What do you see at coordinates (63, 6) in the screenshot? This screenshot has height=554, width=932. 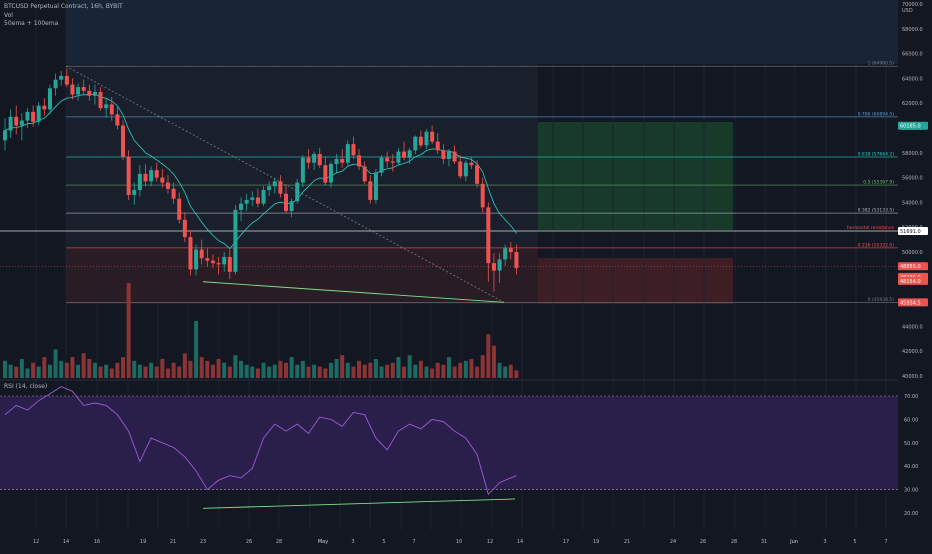 I see `symbol-legend: BTCUSD Perpetual Contract, 16h, BYBIT` at bounding box center [63, 6].